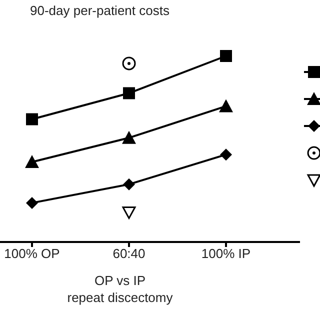 The image size is (320, 320). Describe the element at coordinates (226, 254) in the screenshot. I see `x-tick-label: 100% IP` at that location.